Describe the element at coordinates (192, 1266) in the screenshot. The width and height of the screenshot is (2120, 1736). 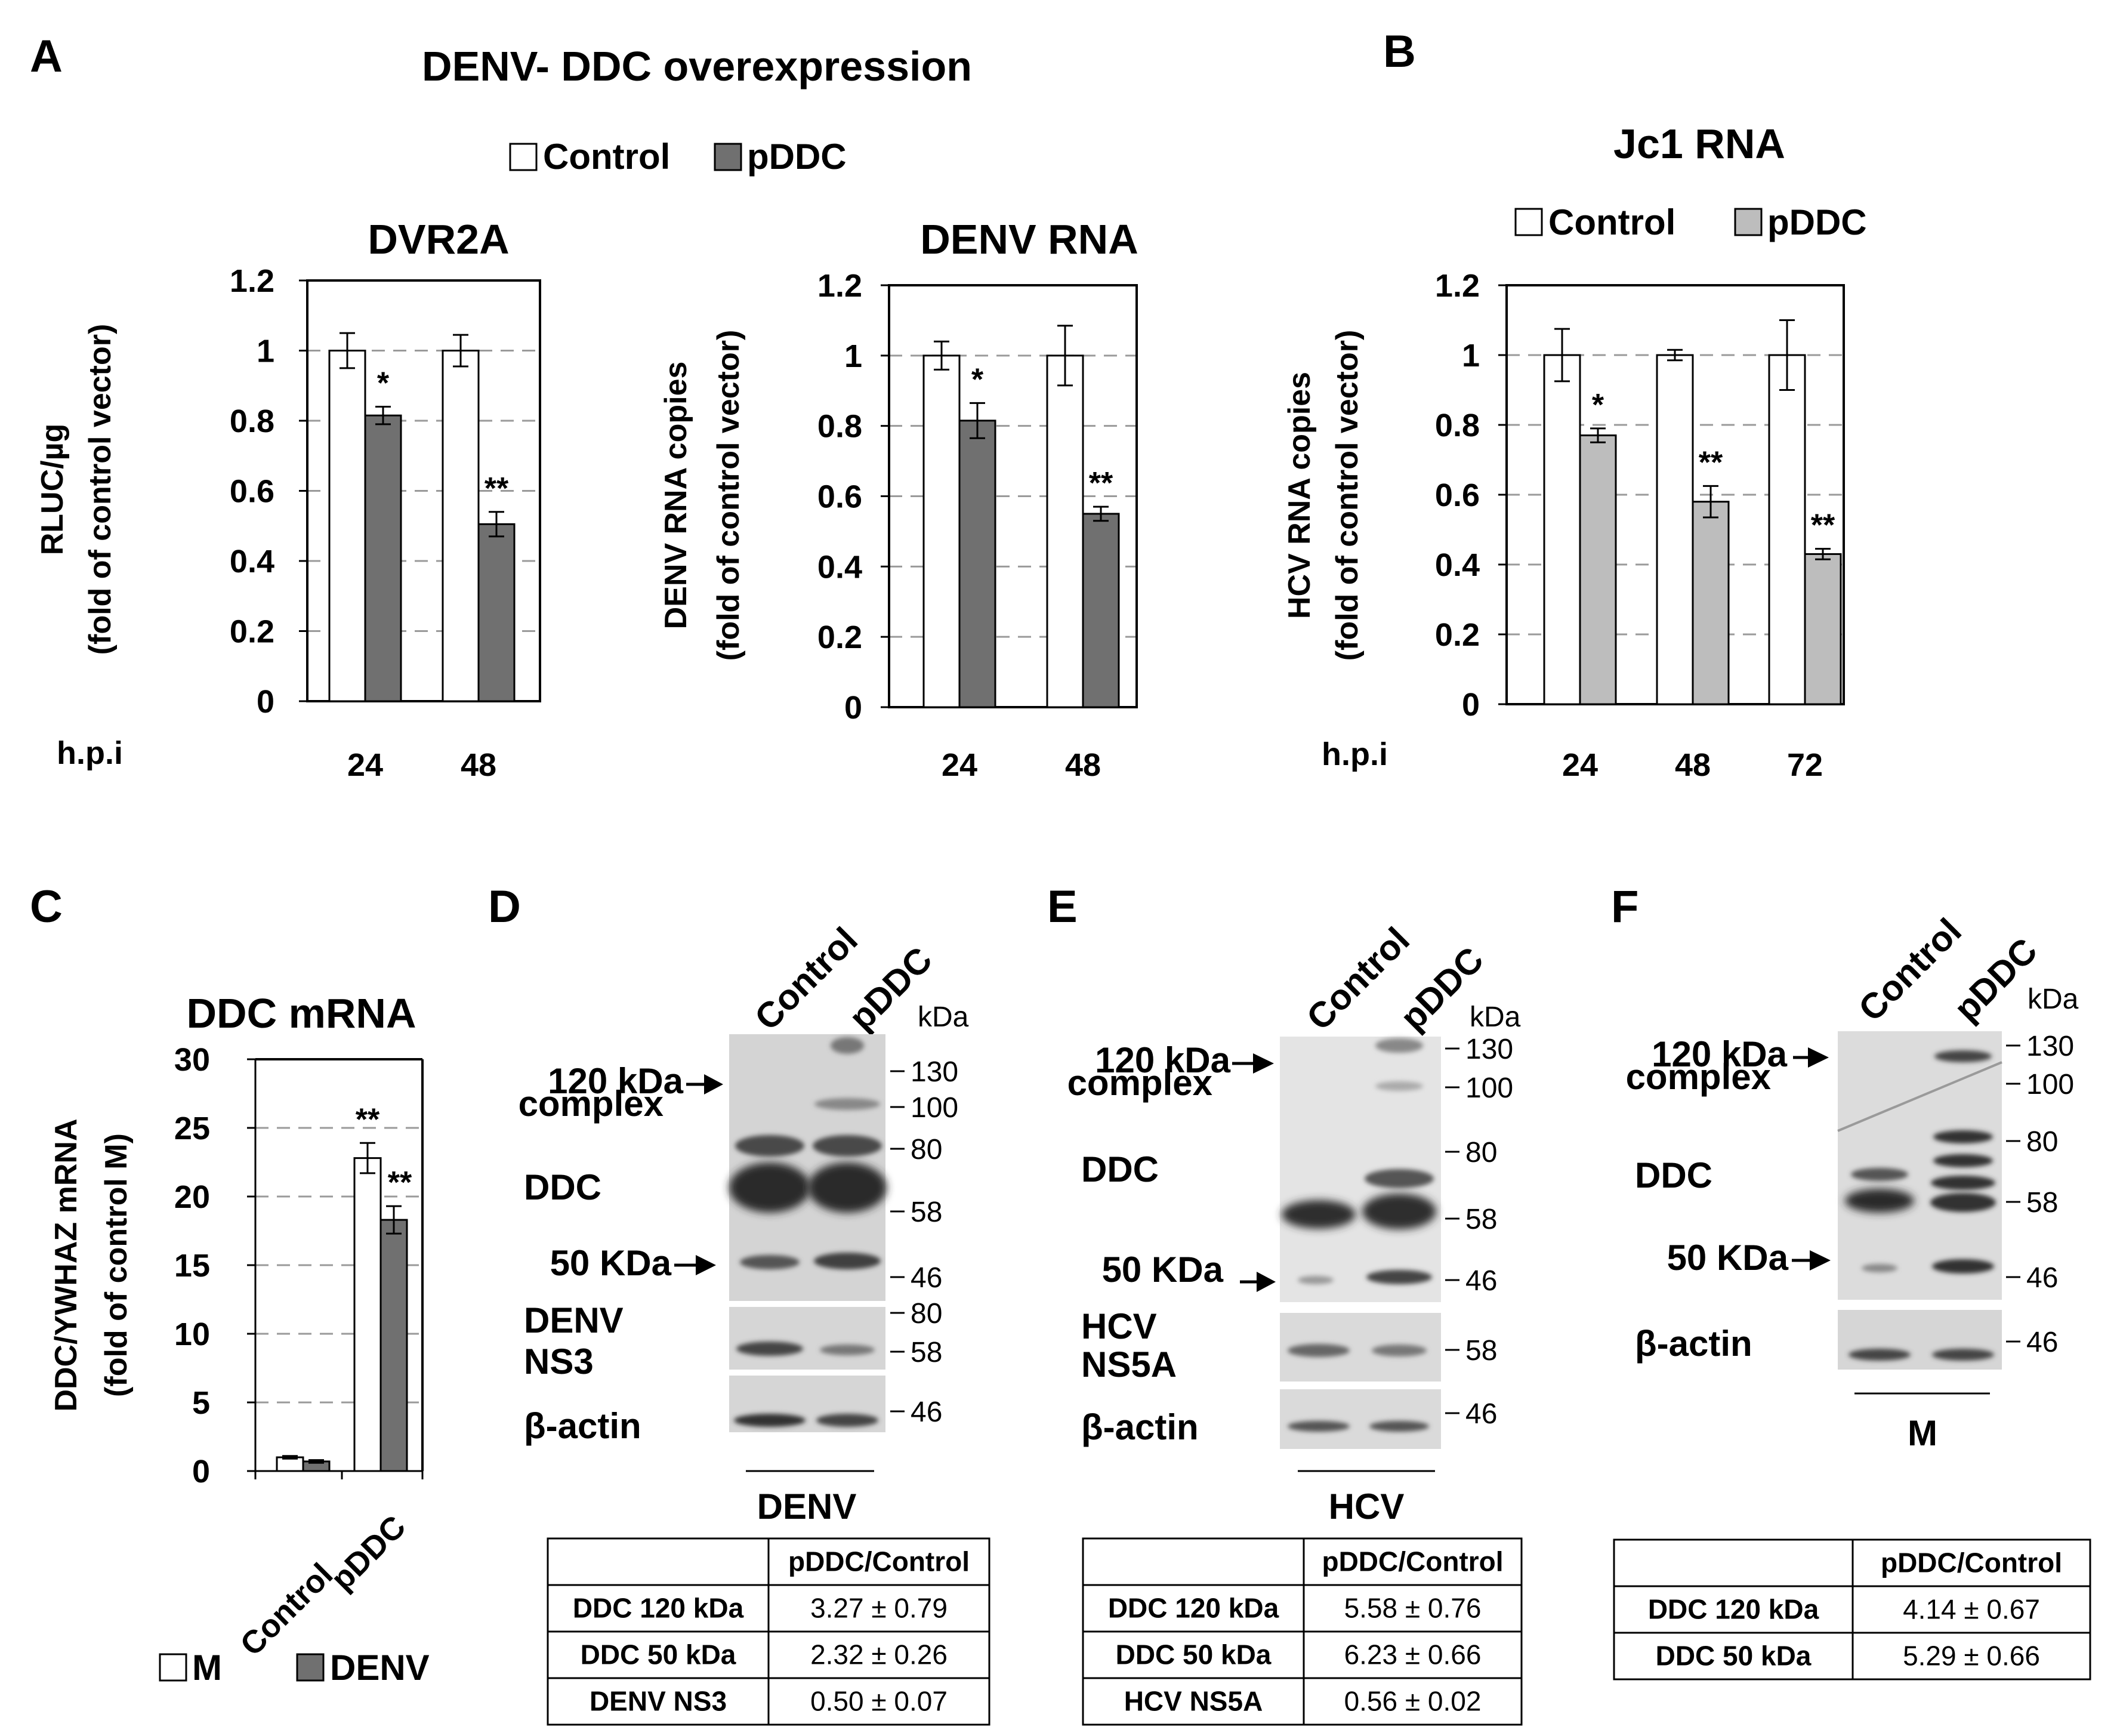
I see `y-tick-label: 15` at that location.